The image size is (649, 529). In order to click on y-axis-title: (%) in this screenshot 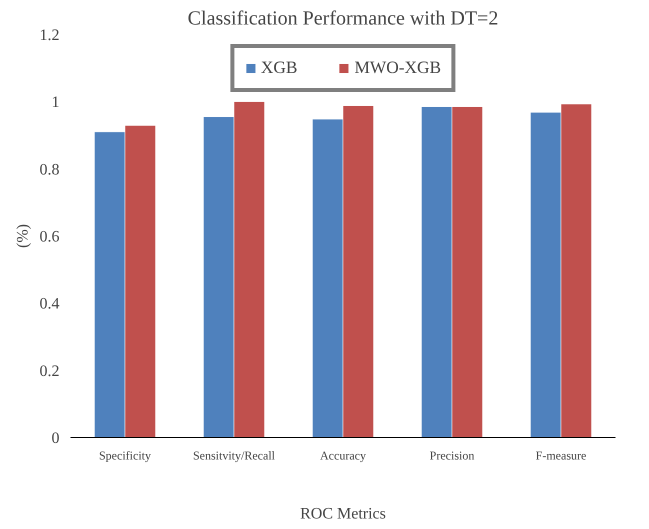, I will do `click(23, 236)`.